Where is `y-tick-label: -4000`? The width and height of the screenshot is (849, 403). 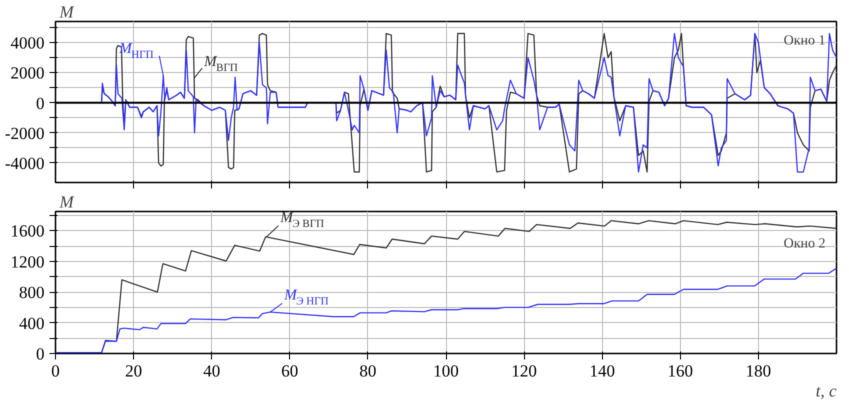 y-tick-label: -4000 is located at coordinates (24, 163).